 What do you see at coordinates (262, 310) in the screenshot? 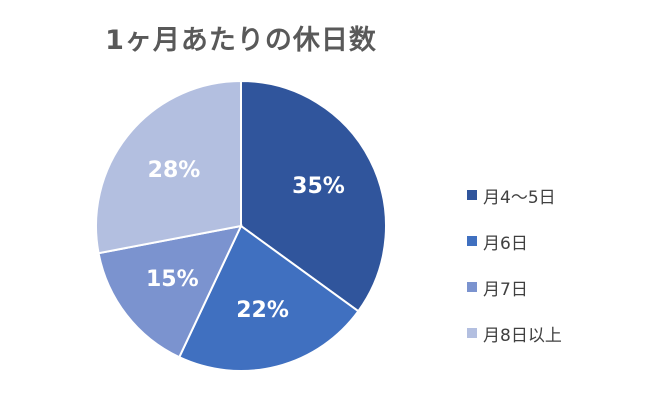
I see `slice-label-6-days: 22%` at bounding box center [262, 310].